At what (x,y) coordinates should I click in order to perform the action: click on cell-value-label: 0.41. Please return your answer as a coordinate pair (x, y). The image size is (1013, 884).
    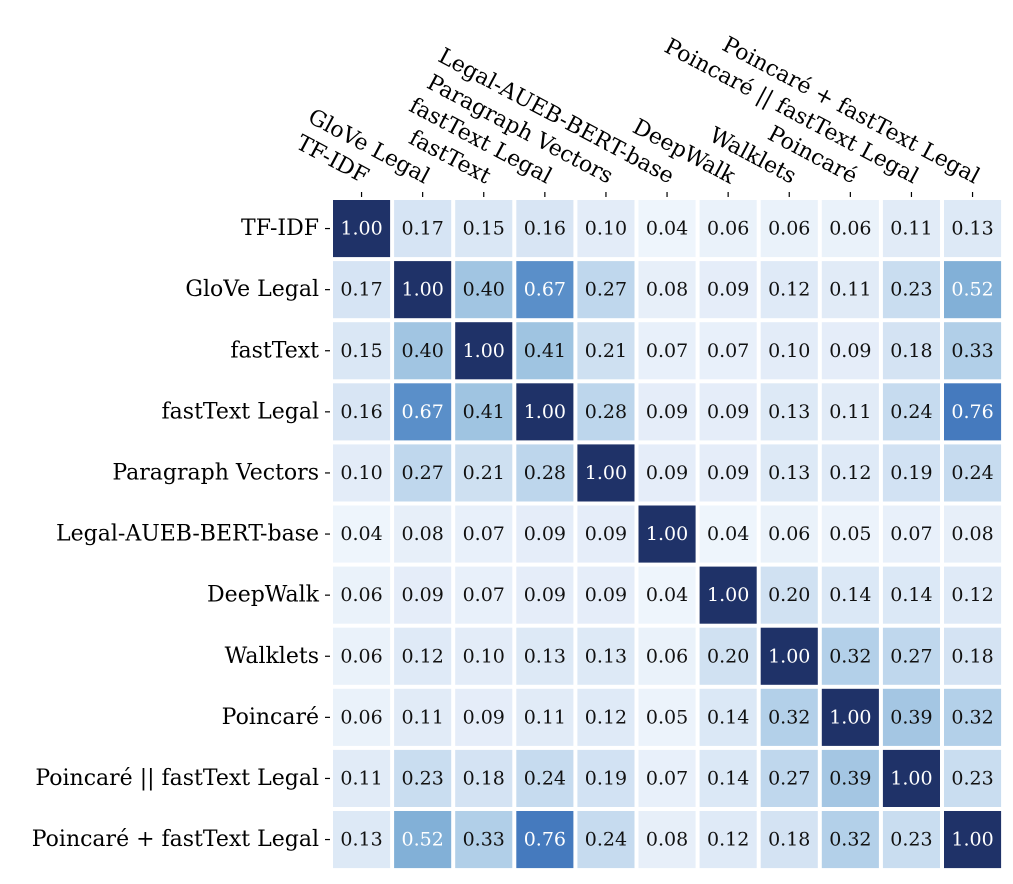
    Looking at the image, I should click on (484, 412).